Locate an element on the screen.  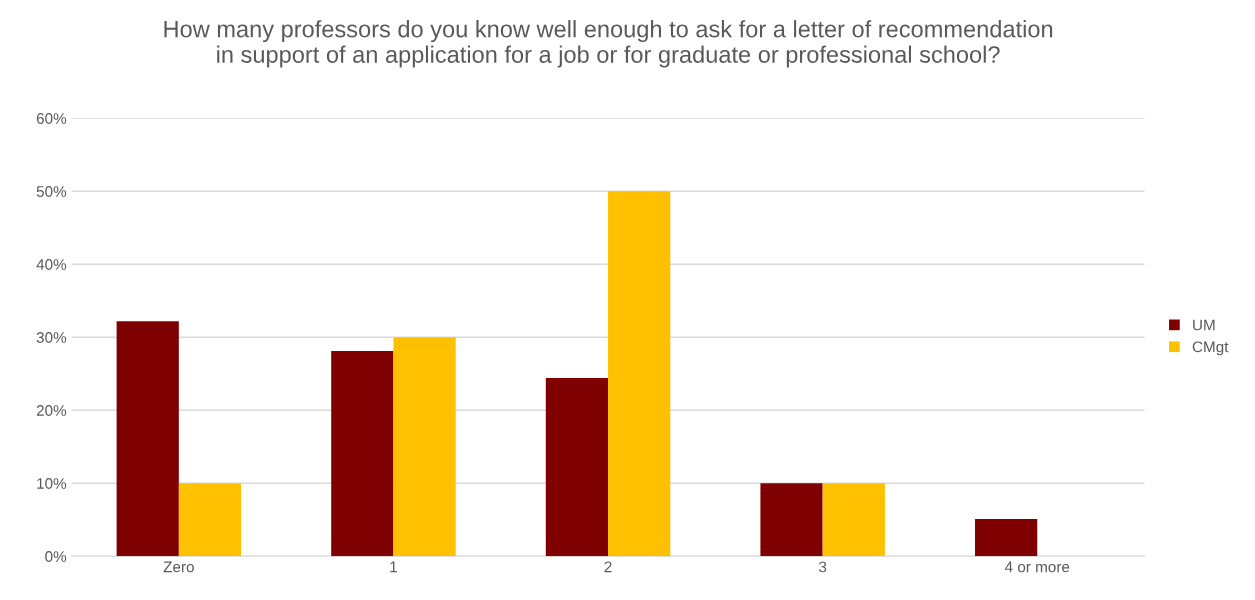
legend-label: CMgt is located at coordinates (1210, 348).